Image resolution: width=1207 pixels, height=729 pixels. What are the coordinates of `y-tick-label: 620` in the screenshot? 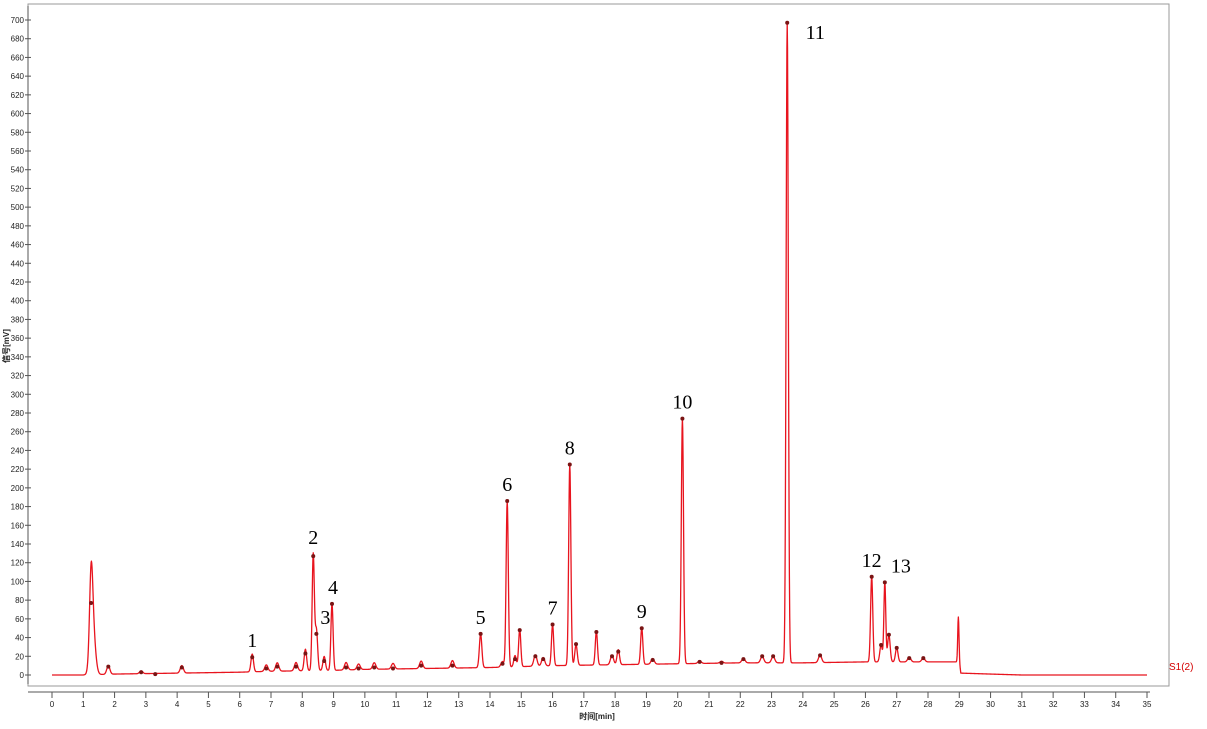 It's located at (18, 95).